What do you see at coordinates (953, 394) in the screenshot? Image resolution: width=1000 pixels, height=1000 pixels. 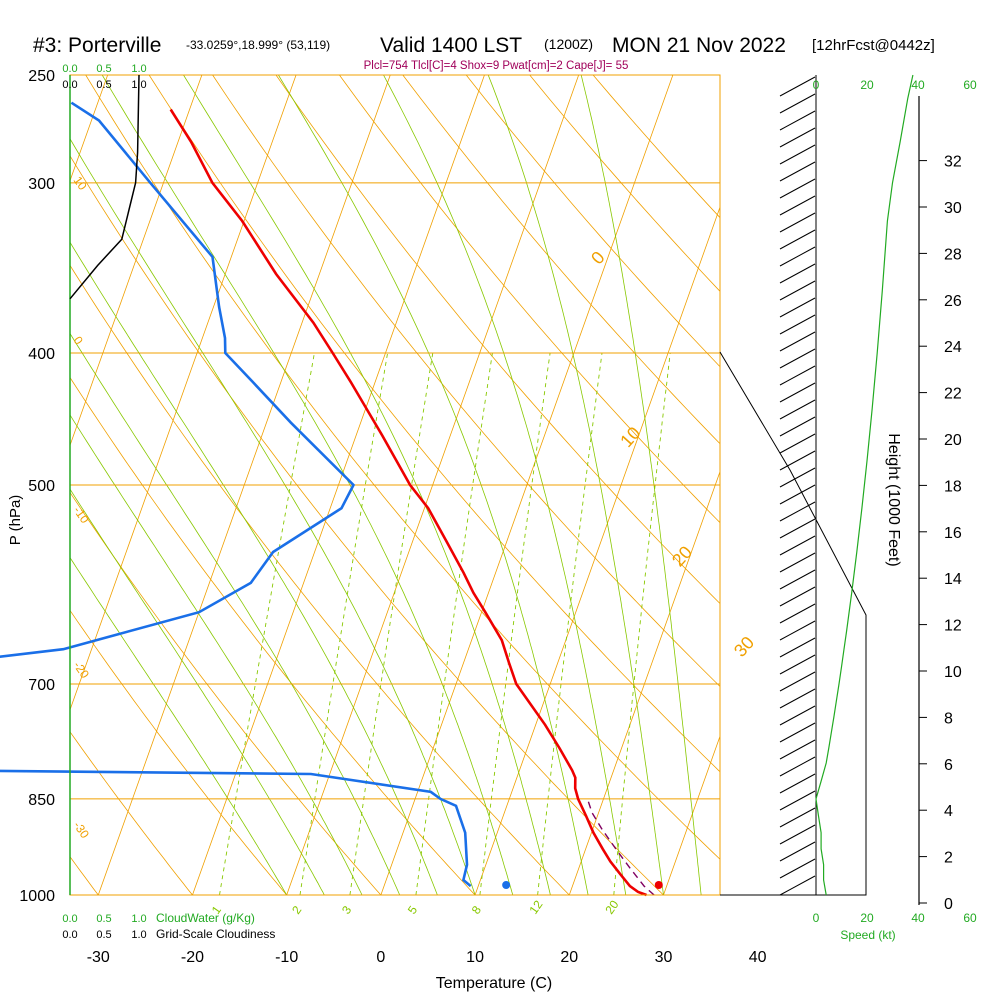 I see `height-tick-label: 22` at bounding box center [953, 394].